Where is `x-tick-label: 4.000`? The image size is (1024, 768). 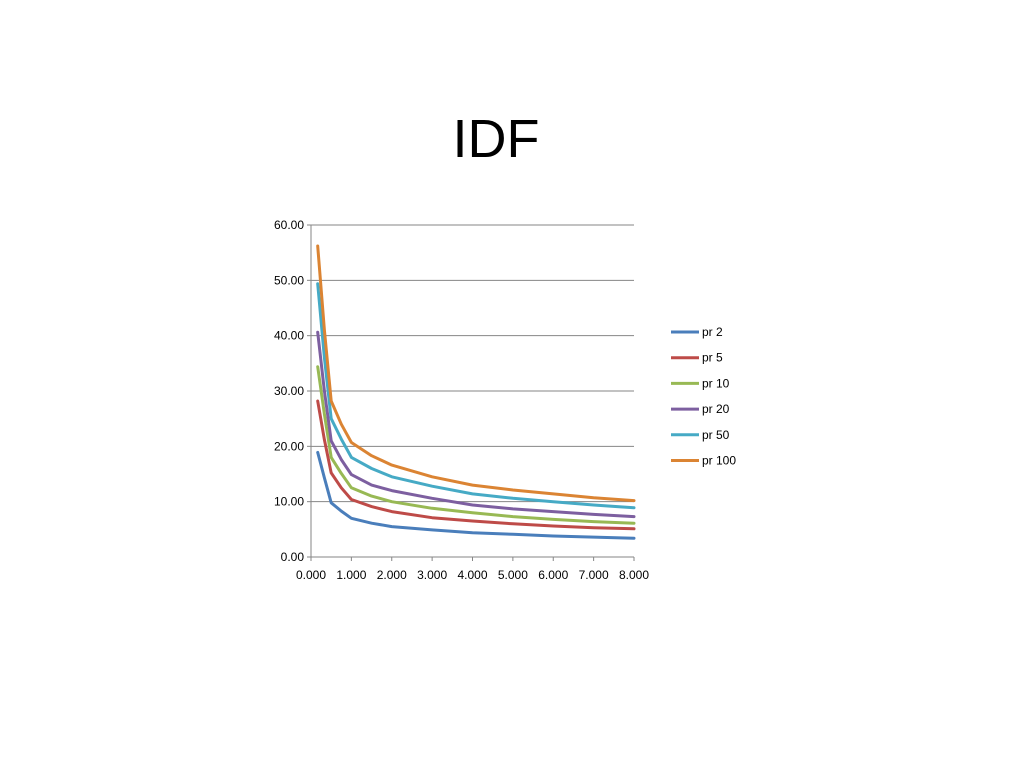
x-tick-label: 4.000 is located at coordinates (472, 575).